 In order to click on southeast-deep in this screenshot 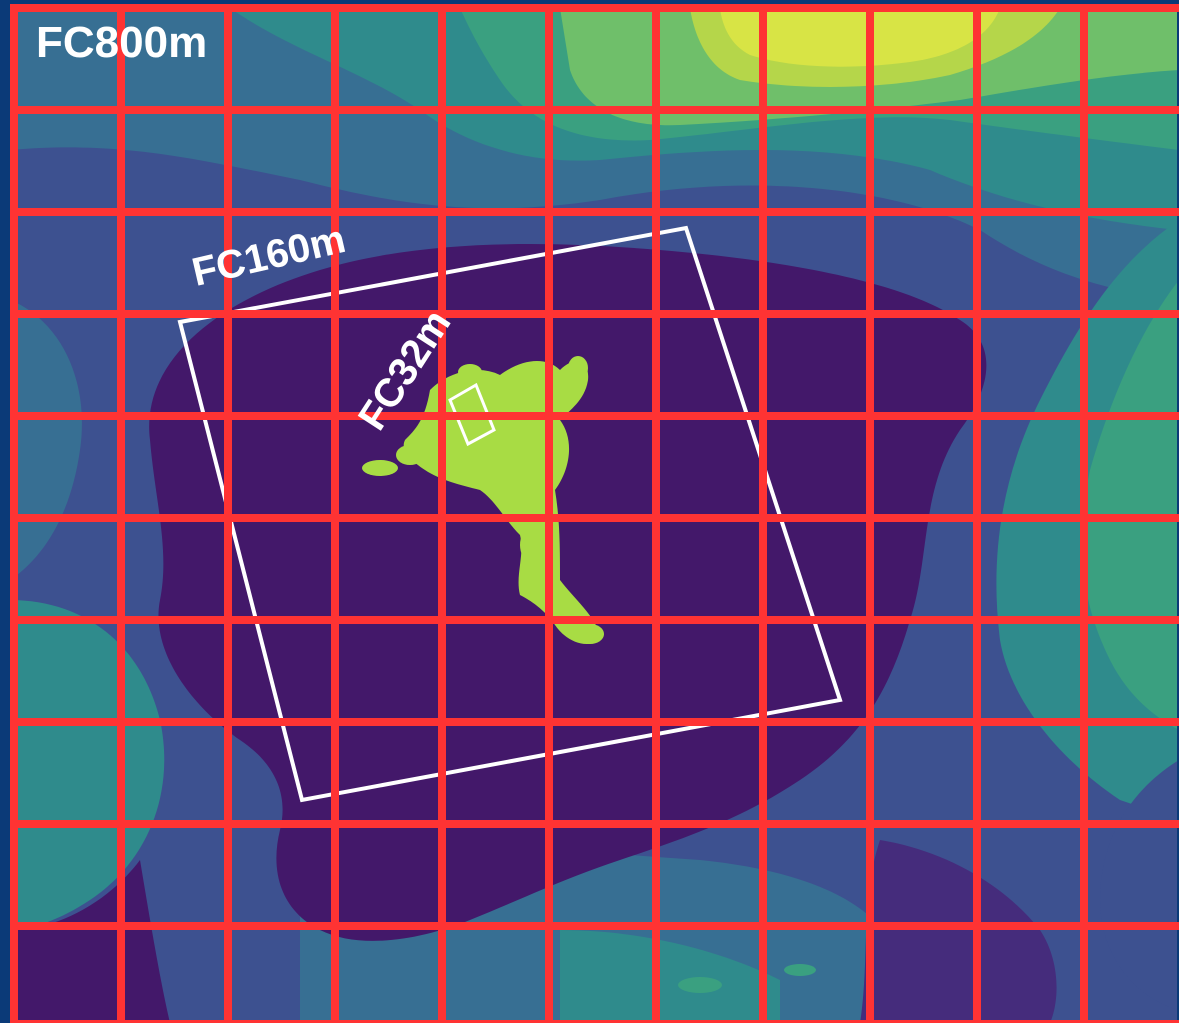, I will do `click(958, 931)`.